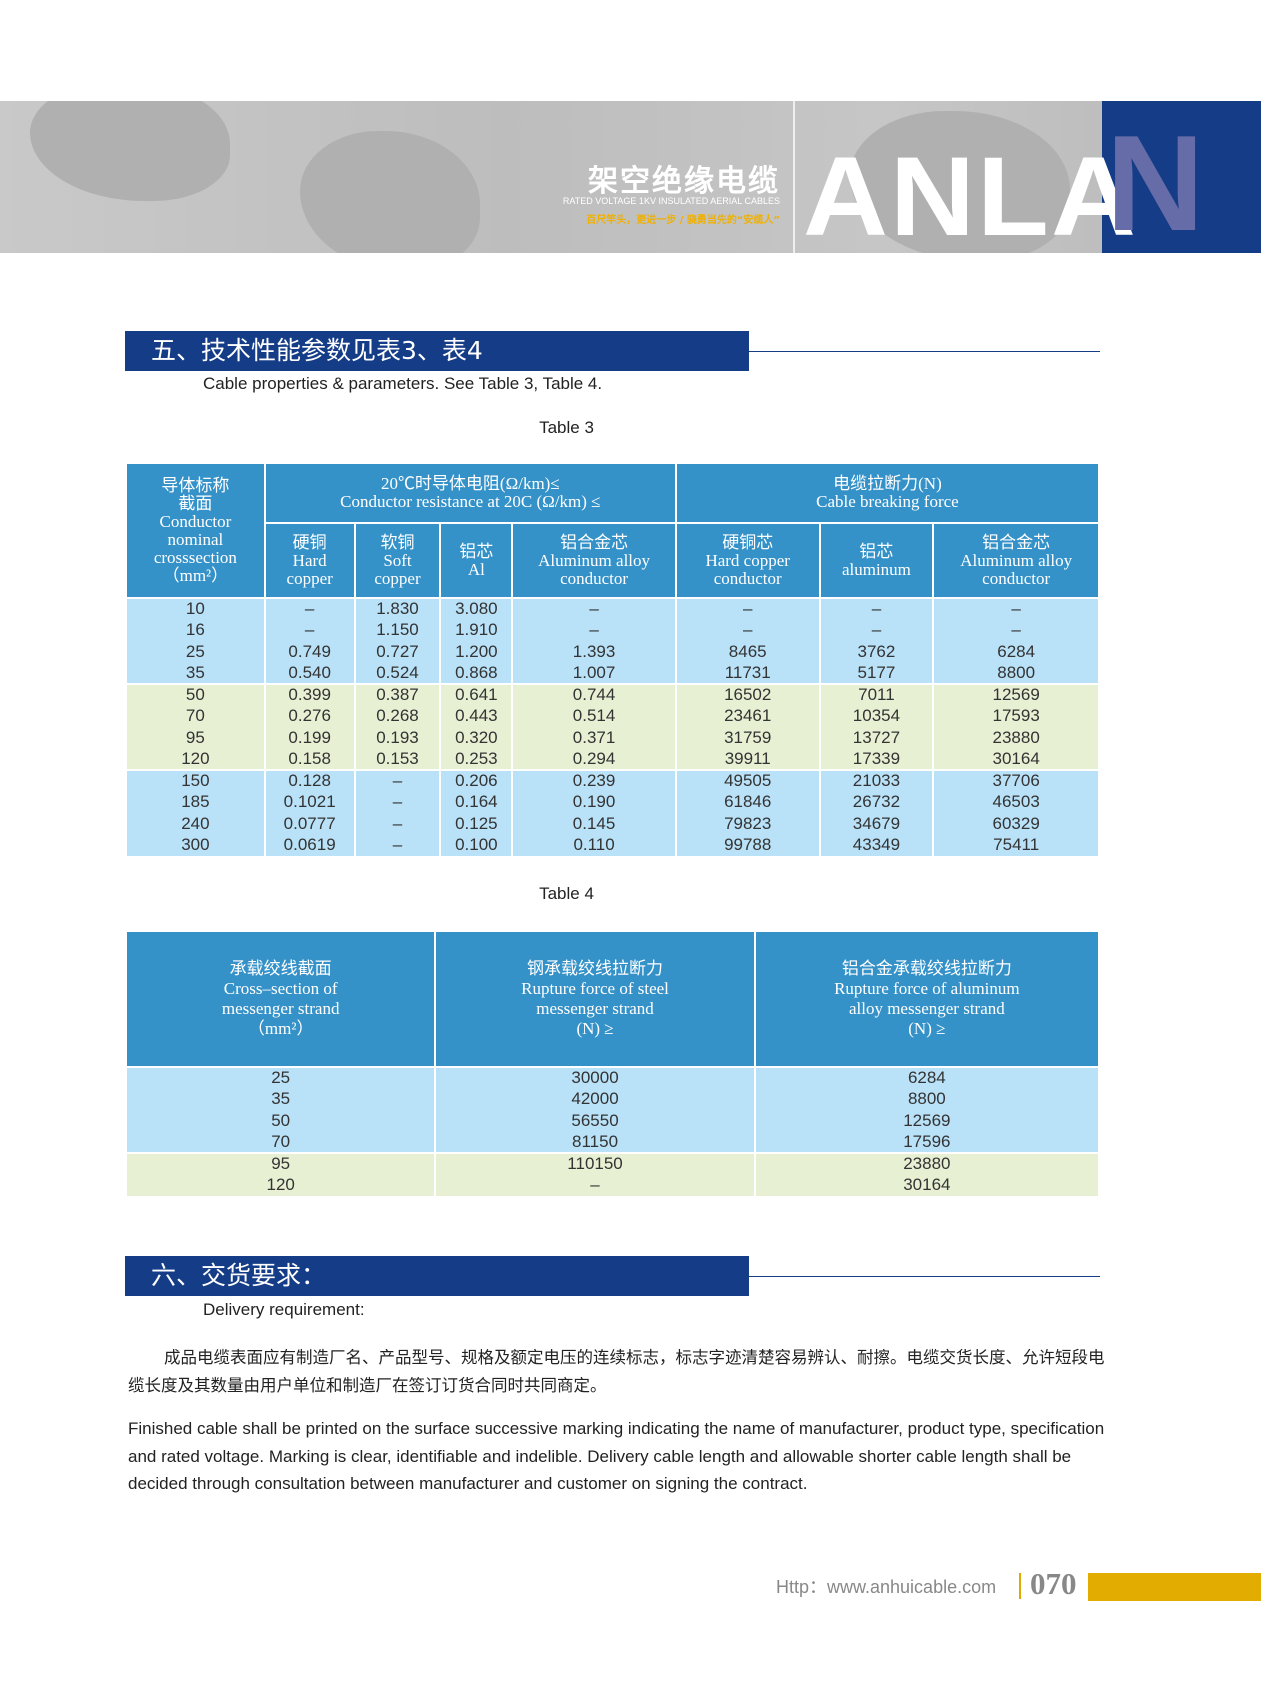  What do you see at coordinates (397, 561) in the screenshot?
I see `col-header-sub: 软铜 Soft copper` at bounding box center [397, 561].